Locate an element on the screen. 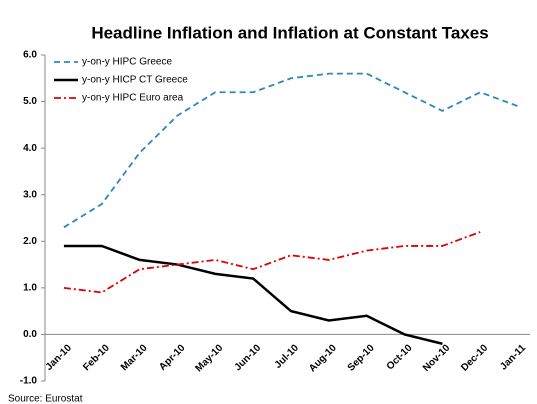 This screenshot has width=537, height=404. series-line is located at coordinates (272, 262).